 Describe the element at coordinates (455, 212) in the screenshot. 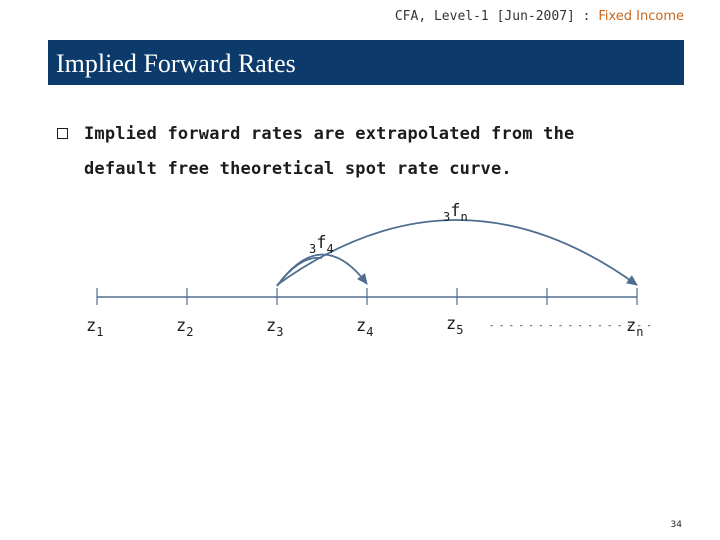

I see `forward-label-3fn: 3fn` at that location.